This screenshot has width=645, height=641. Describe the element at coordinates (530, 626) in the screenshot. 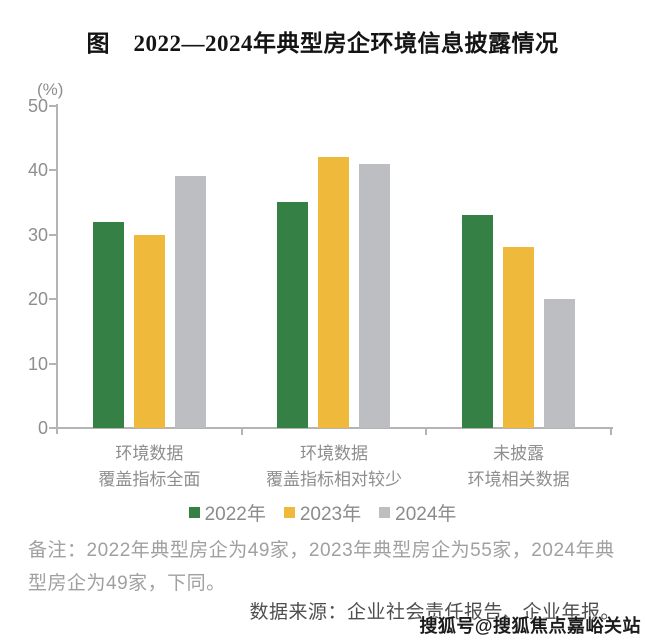

I see `watermark-text: 搜狐号@搜狐焦点嘉峪关站` at that location.